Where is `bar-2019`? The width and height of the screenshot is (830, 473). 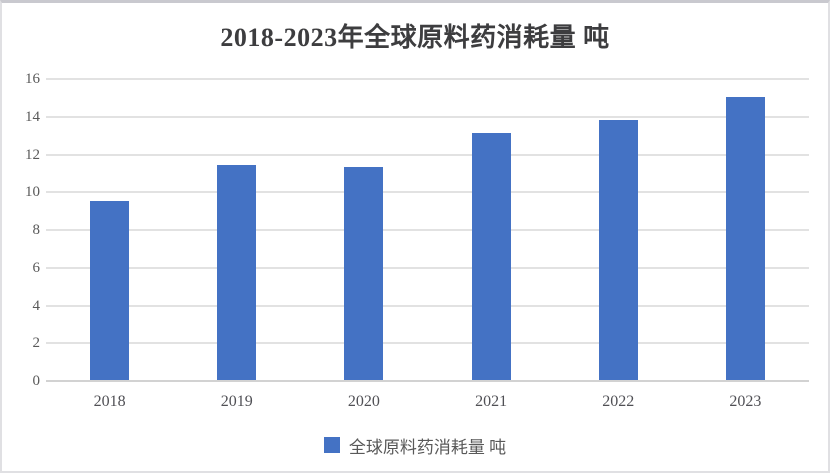
bar-2019 is located at coordinates (237, 272).